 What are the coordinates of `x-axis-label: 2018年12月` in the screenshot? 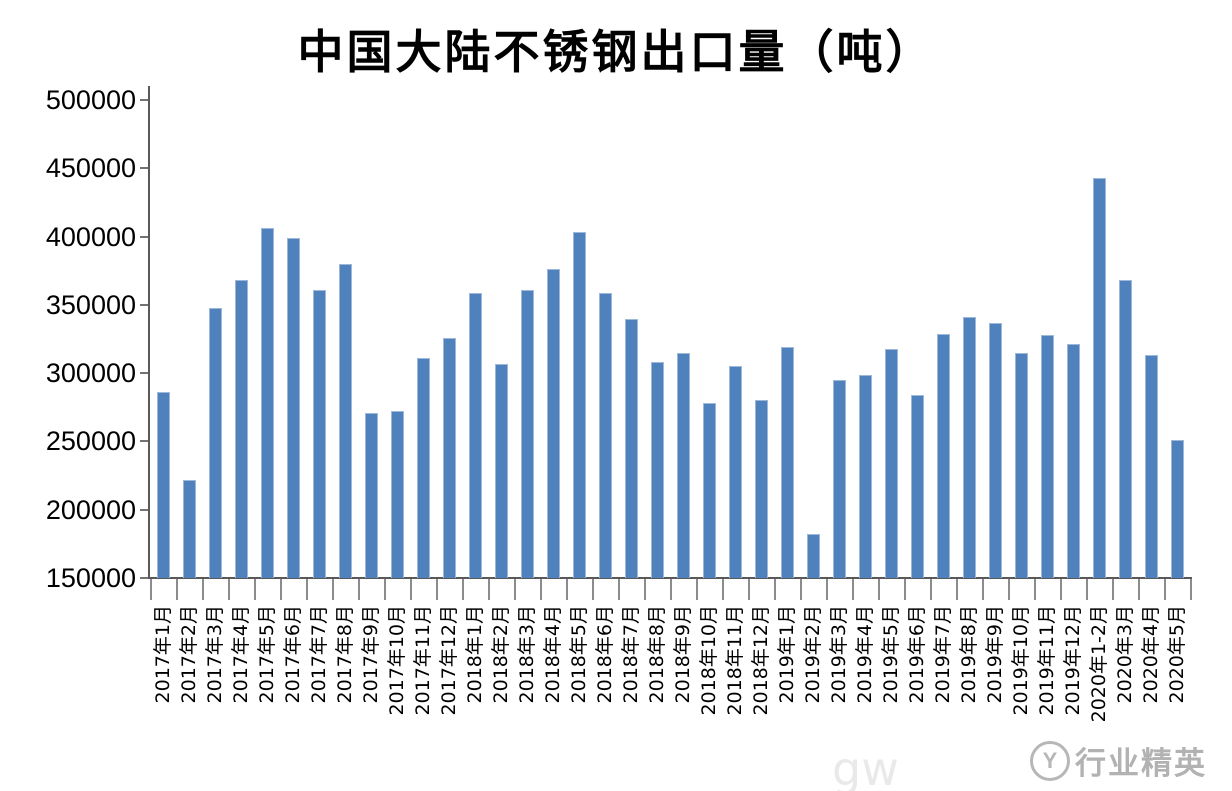 It's located at (761, 660).